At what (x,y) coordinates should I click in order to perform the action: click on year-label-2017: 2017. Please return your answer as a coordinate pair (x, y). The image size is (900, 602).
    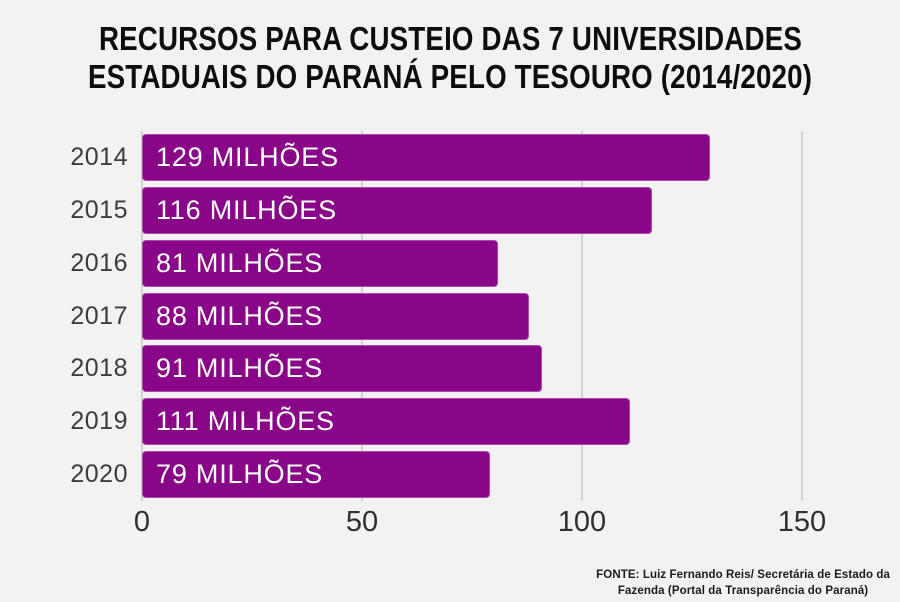
    Looking at the image, I should click on (99, 315).